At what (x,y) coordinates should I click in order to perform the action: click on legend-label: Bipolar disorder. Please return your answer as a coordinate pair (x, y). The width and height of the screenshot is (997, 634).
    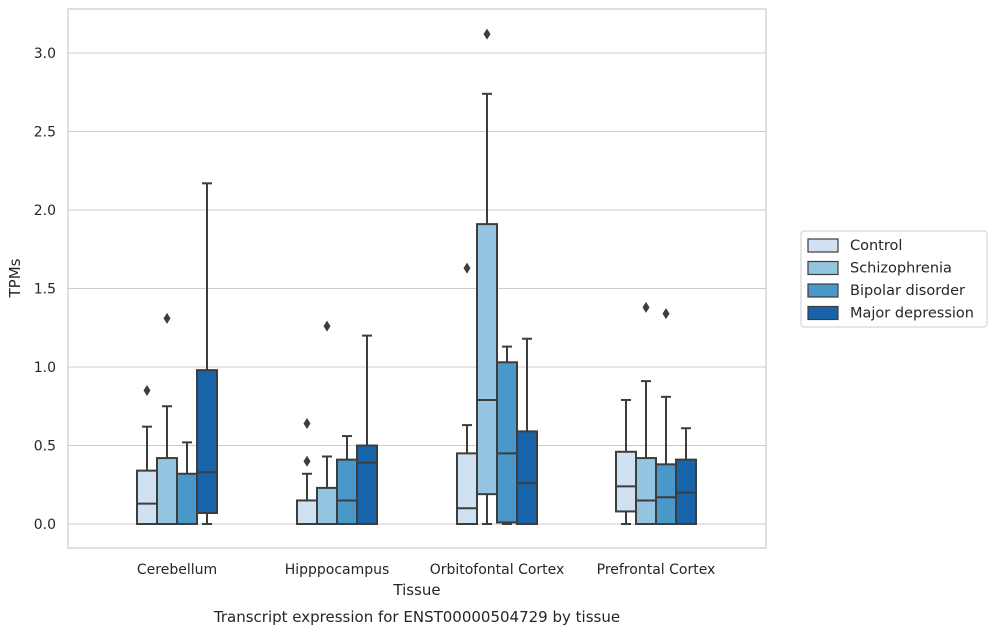
    Looking at the image, I should click on (907, 291).